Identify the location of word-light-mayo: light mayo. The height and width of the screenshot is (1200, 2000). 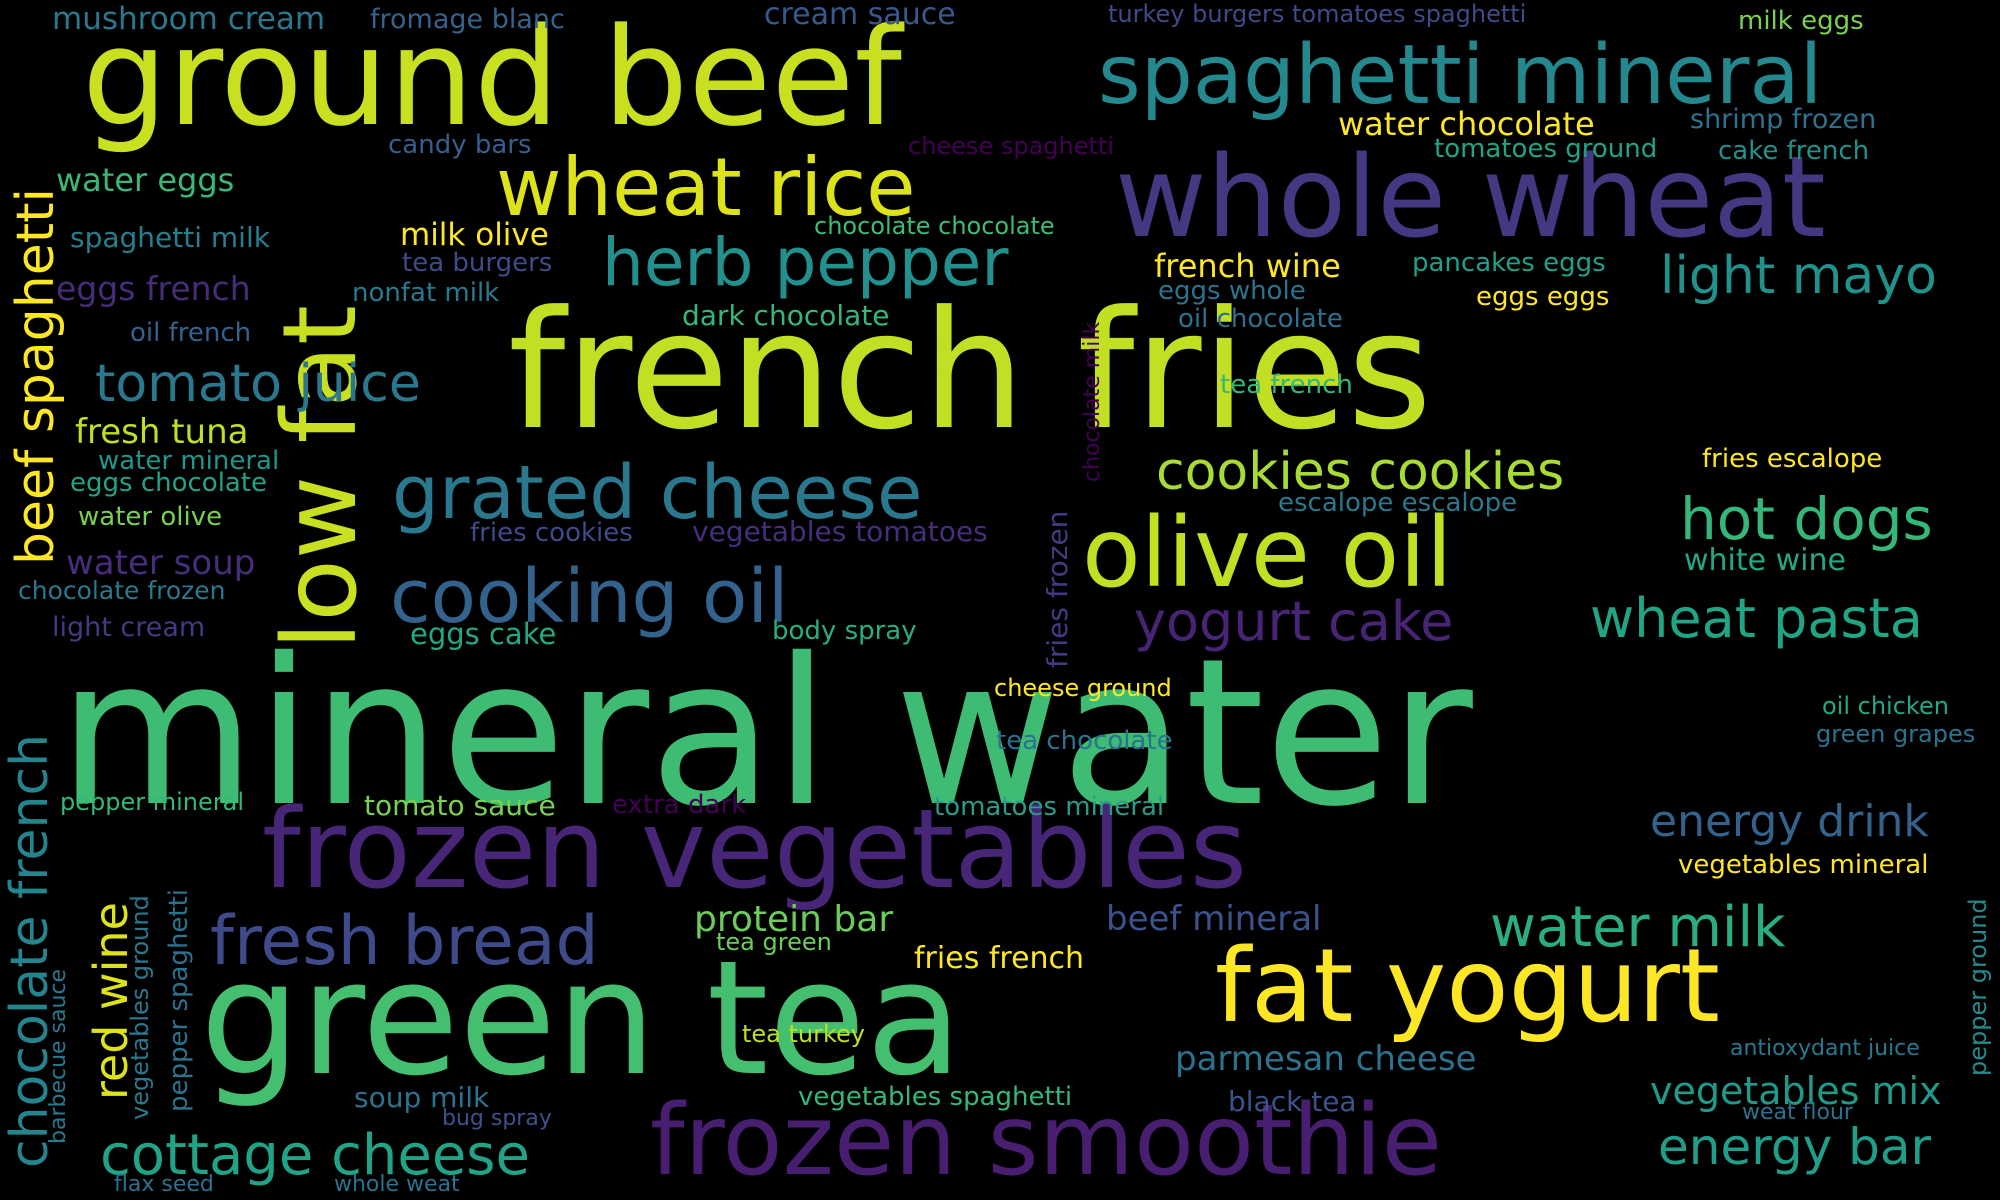
(1798, 276).